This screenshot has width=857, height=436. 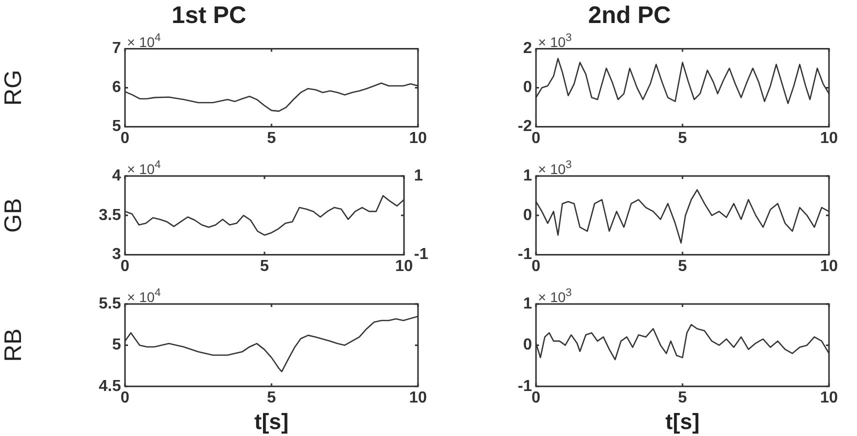 What do you see at coordinates (117, 175) in the screenshot?
I see `y-tick-label: 4` at bounding box center [117, 175].